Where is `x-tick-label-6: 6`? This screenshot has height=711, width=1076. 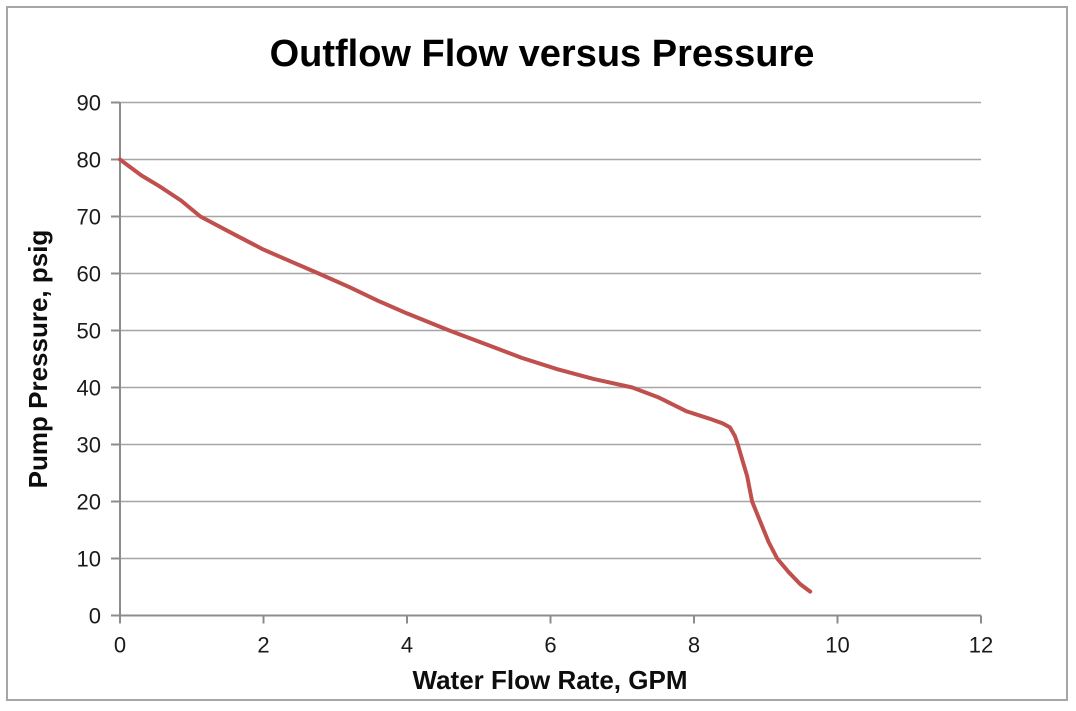
x-tick-label-6: 6 is located at coordinates (550, 645).